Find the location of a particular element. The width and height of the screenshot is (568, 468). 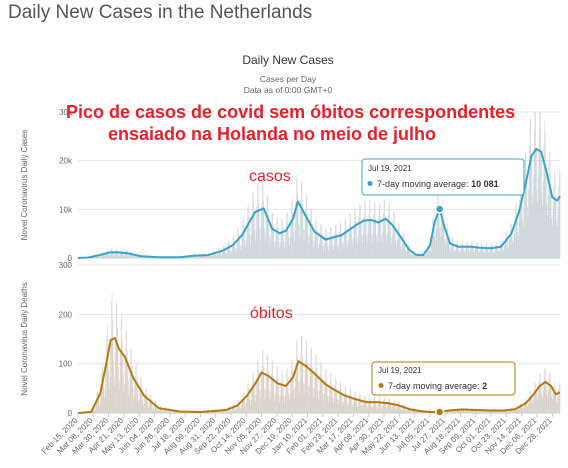

annotation-headline-line2: ensaiado na Holanda no meio de julho is located at coordinates (272, 134).